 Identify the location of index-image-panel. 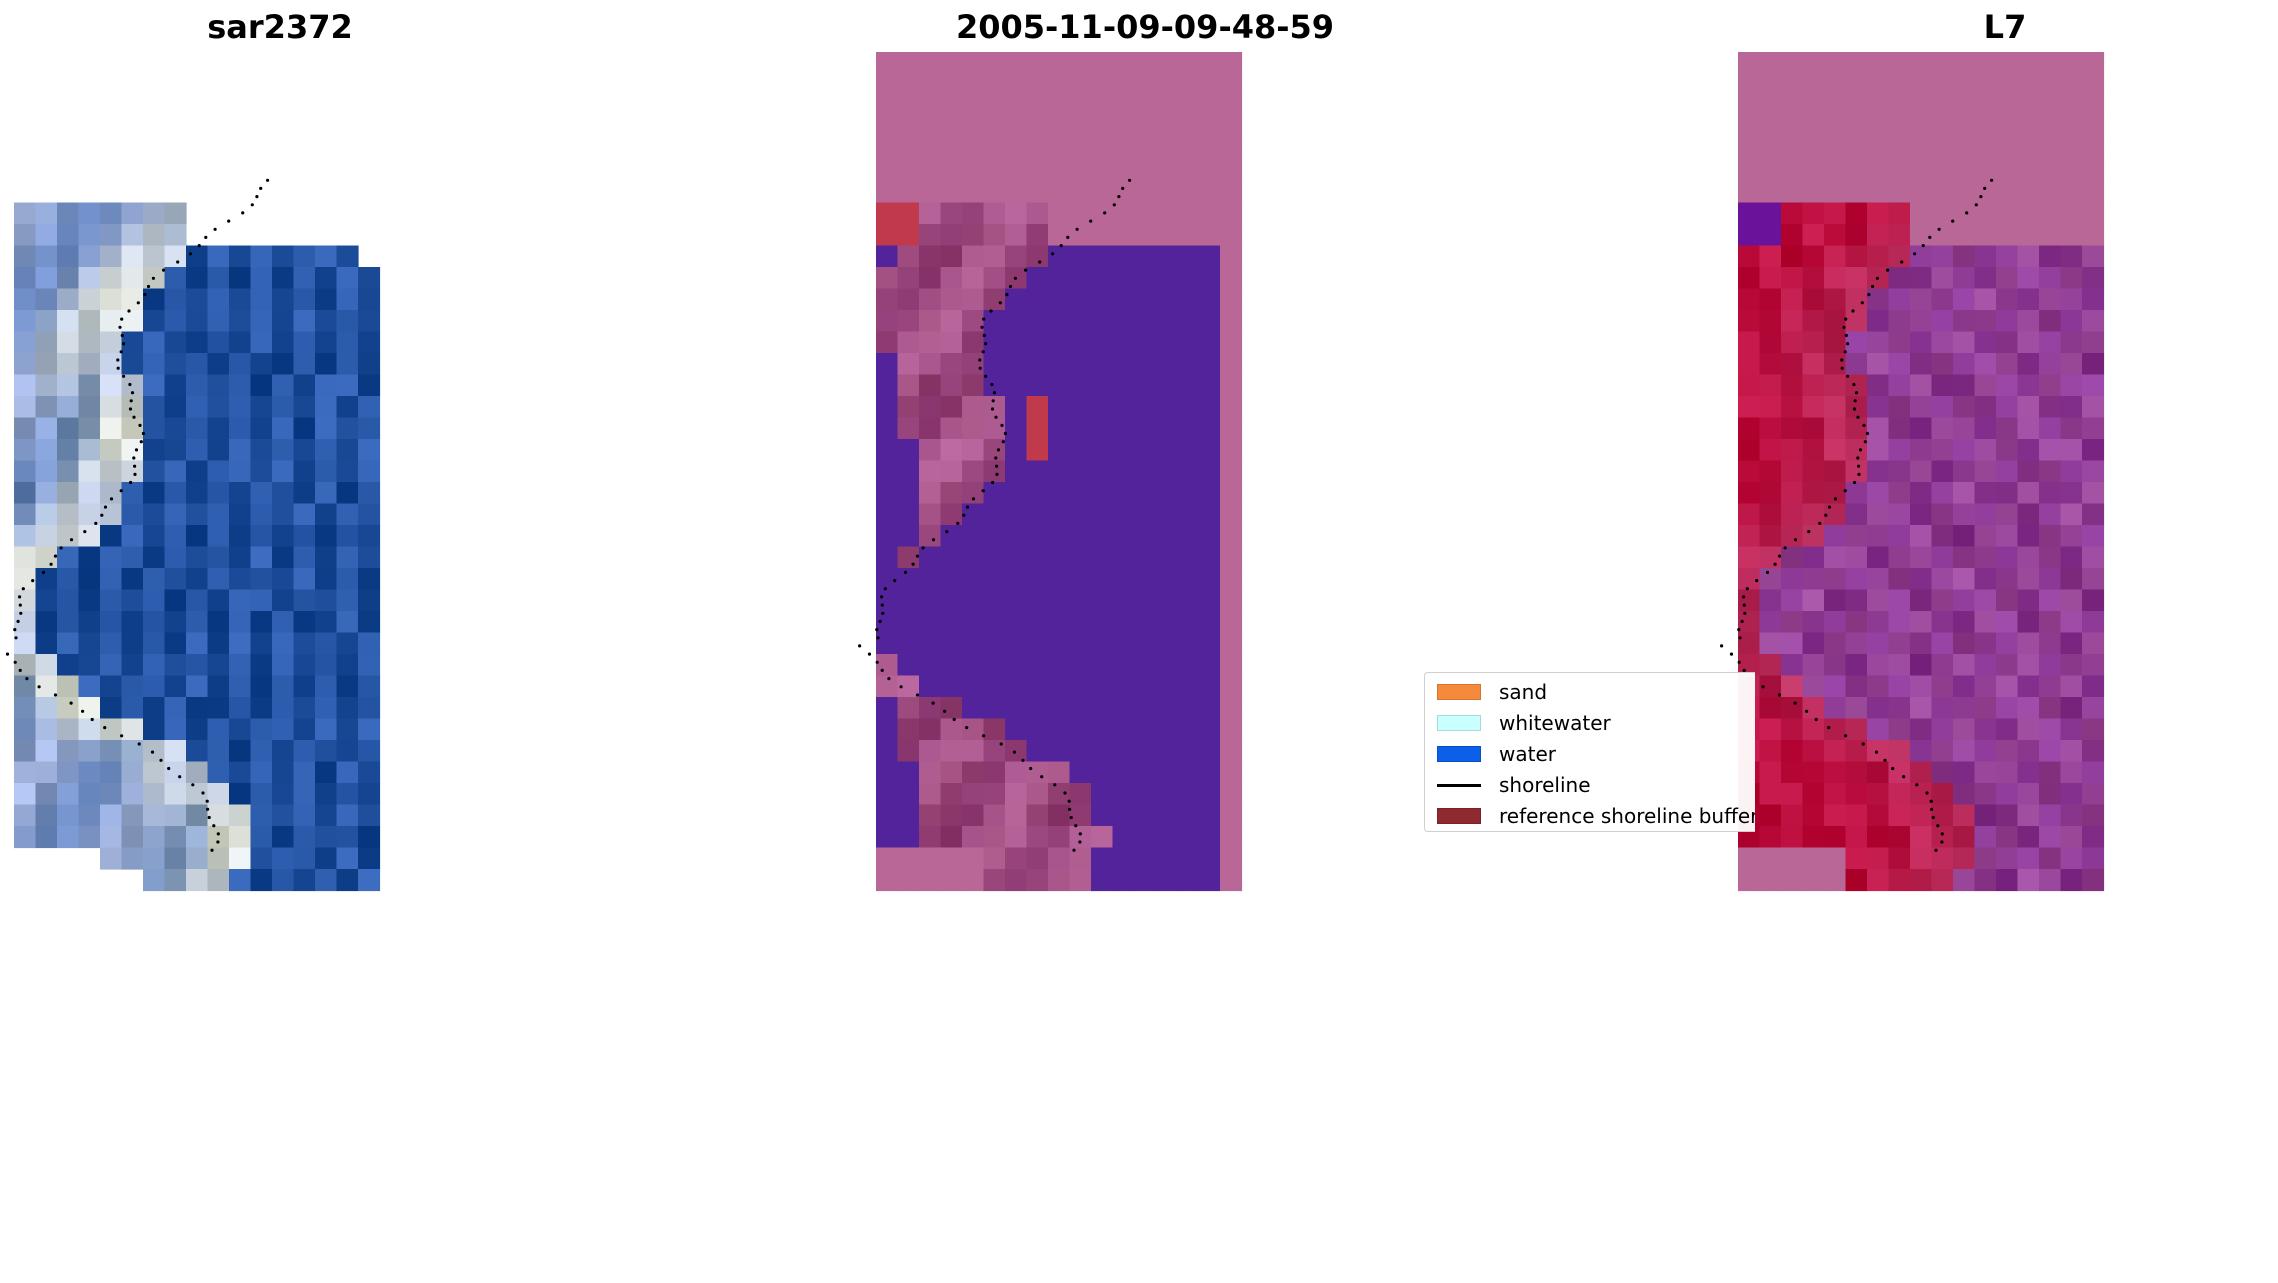
(1912, 472).